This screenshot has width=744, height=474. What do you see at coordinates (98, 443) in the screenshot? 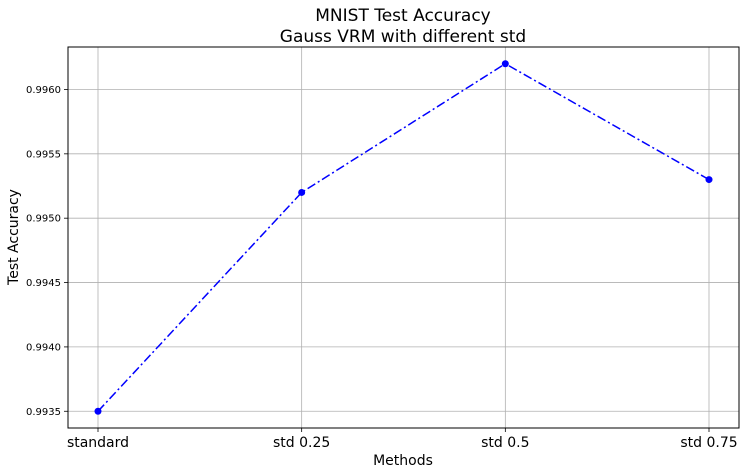
I see `x-tick-label: standard` at bounding box center [98, 443].